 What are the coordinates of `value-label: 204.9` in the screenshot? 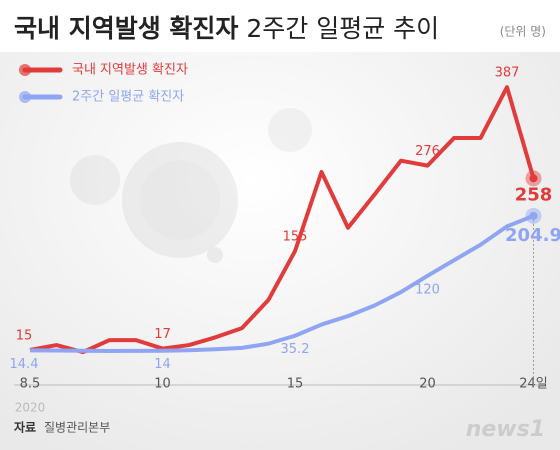 It's located at (532, 235).